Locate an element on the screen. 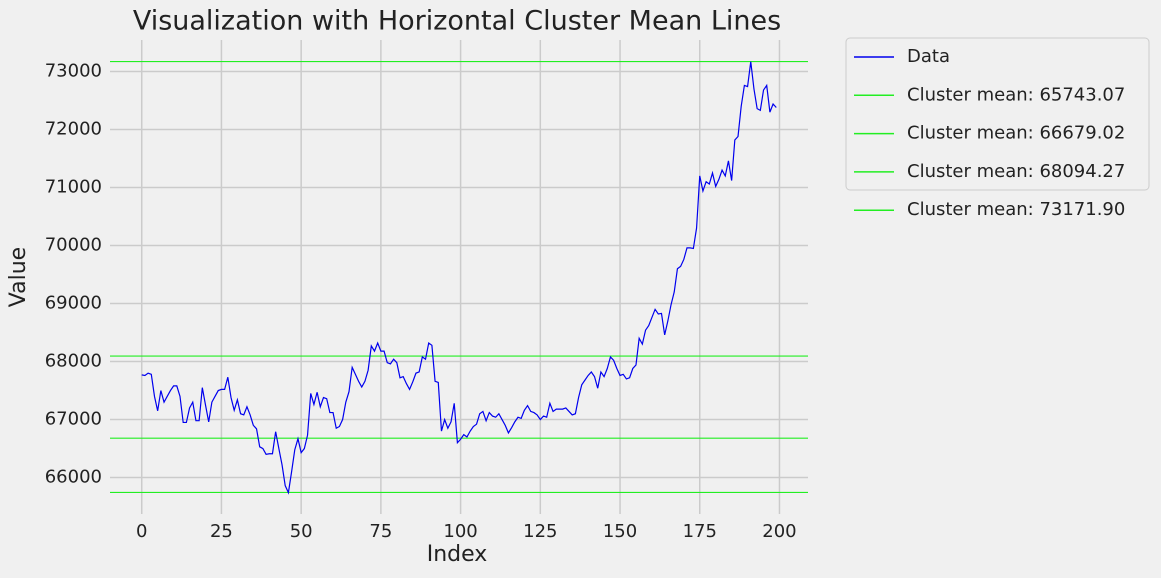  y-tick-label: 67000 is located at coordinates (73, 419).